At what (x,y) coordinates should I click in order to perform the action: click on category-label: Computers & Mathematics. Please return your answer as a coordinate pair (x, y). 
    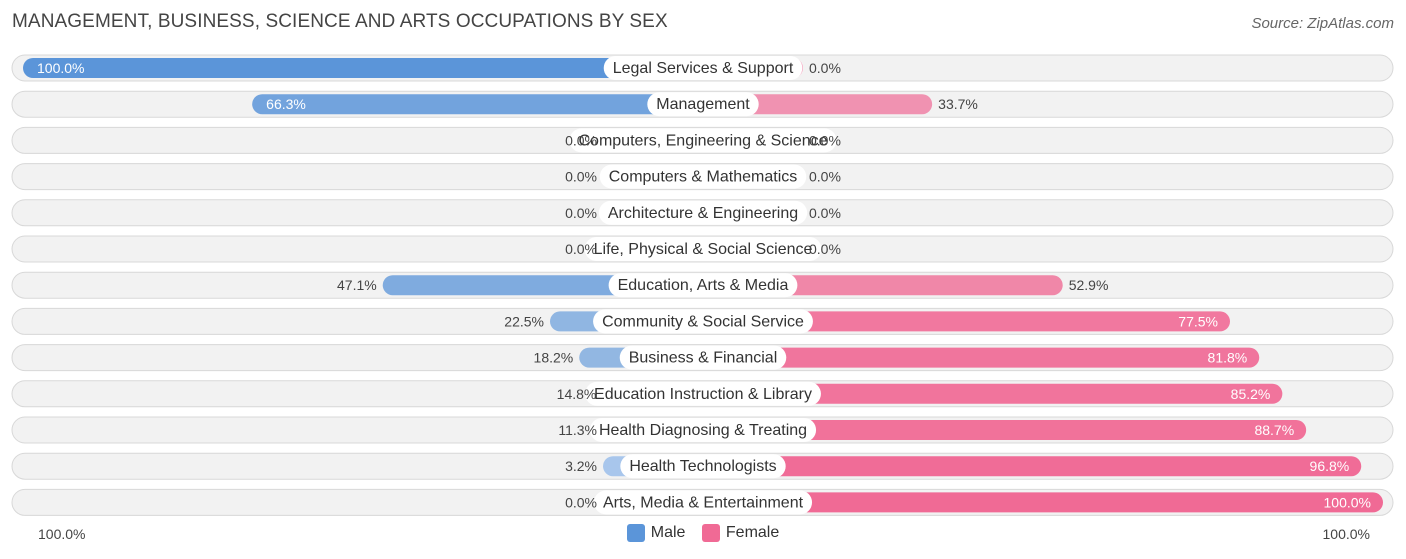
    Looking at the image, I should click on (703, 177).